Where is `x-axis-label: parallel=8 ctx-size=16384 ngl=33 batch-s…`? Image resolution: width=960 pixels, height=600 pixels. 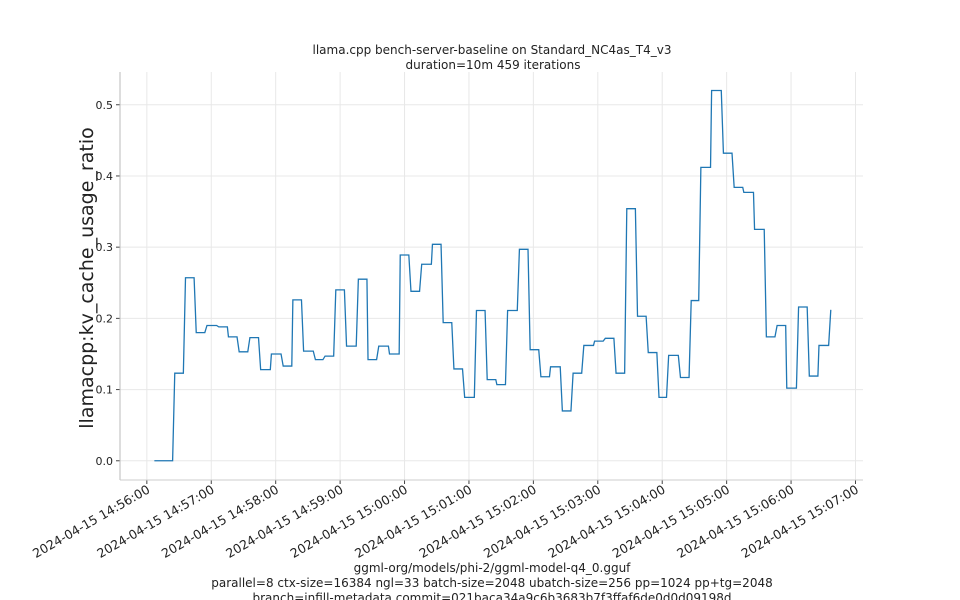
x-axis-label: parallel=8 ctx-size=16384 ngl=33 batch-s… is located at coordinates (491, 583).